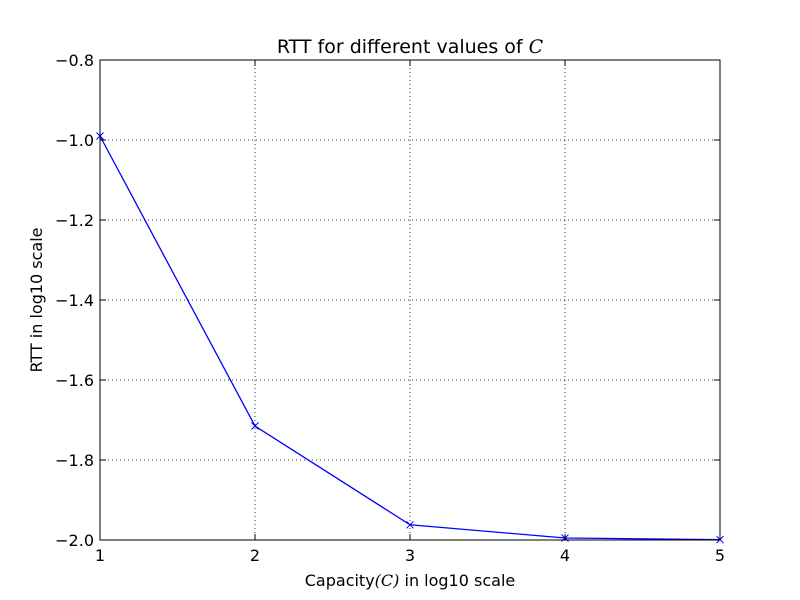 The image size is (800, 600). What do you see at coordinates (74, 380) in the screenshot?
I see `y-tick-label: −1.6` at bounding box center [74, 380].